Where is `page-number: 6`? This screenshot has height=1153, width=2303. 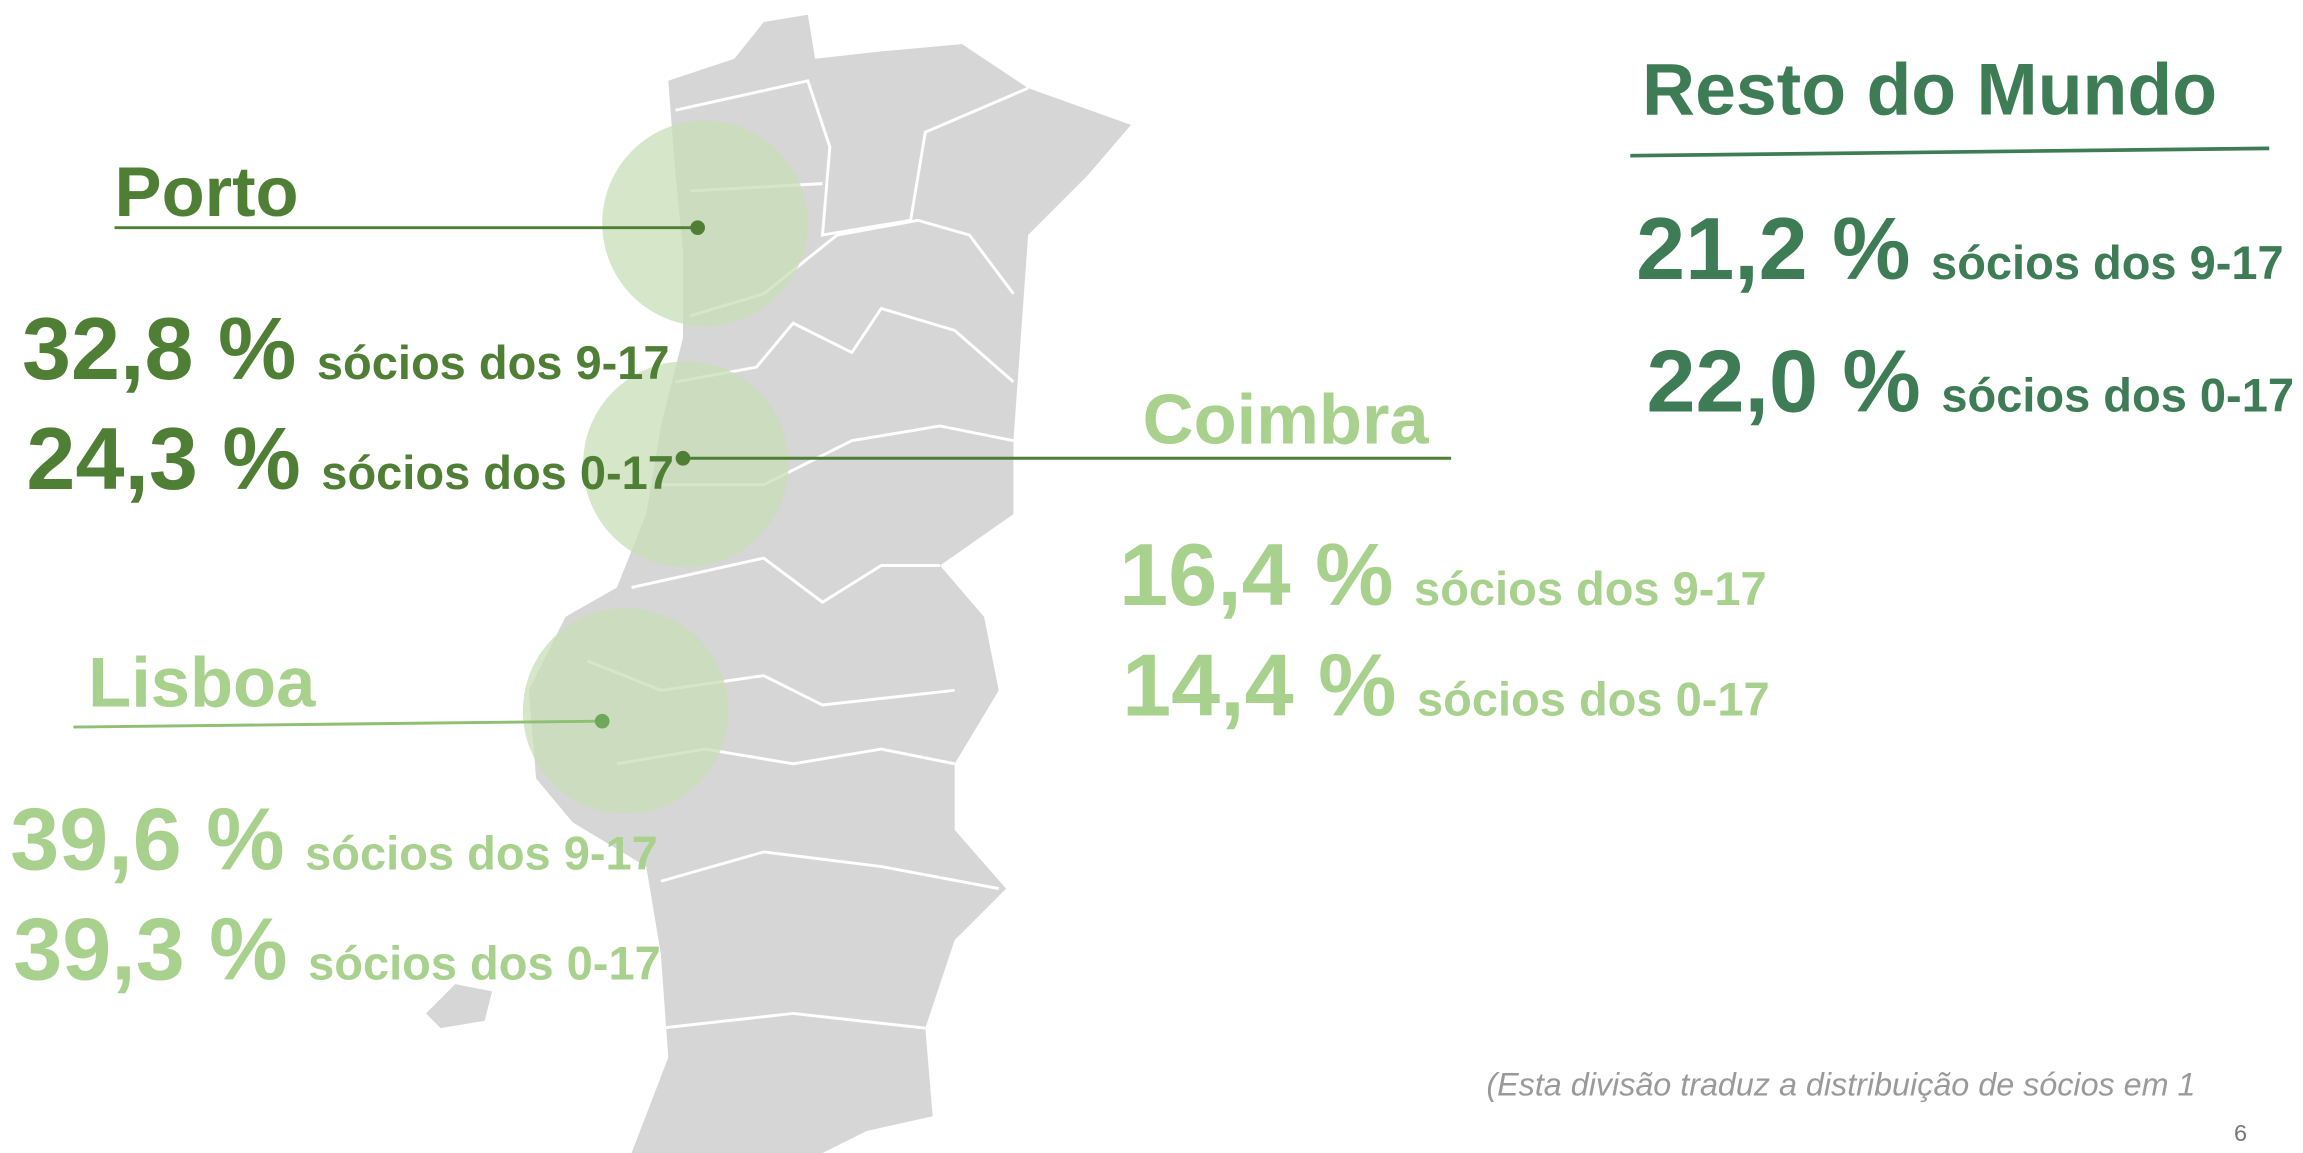 page-number: 6 is located at coordinates (2240, 1133).